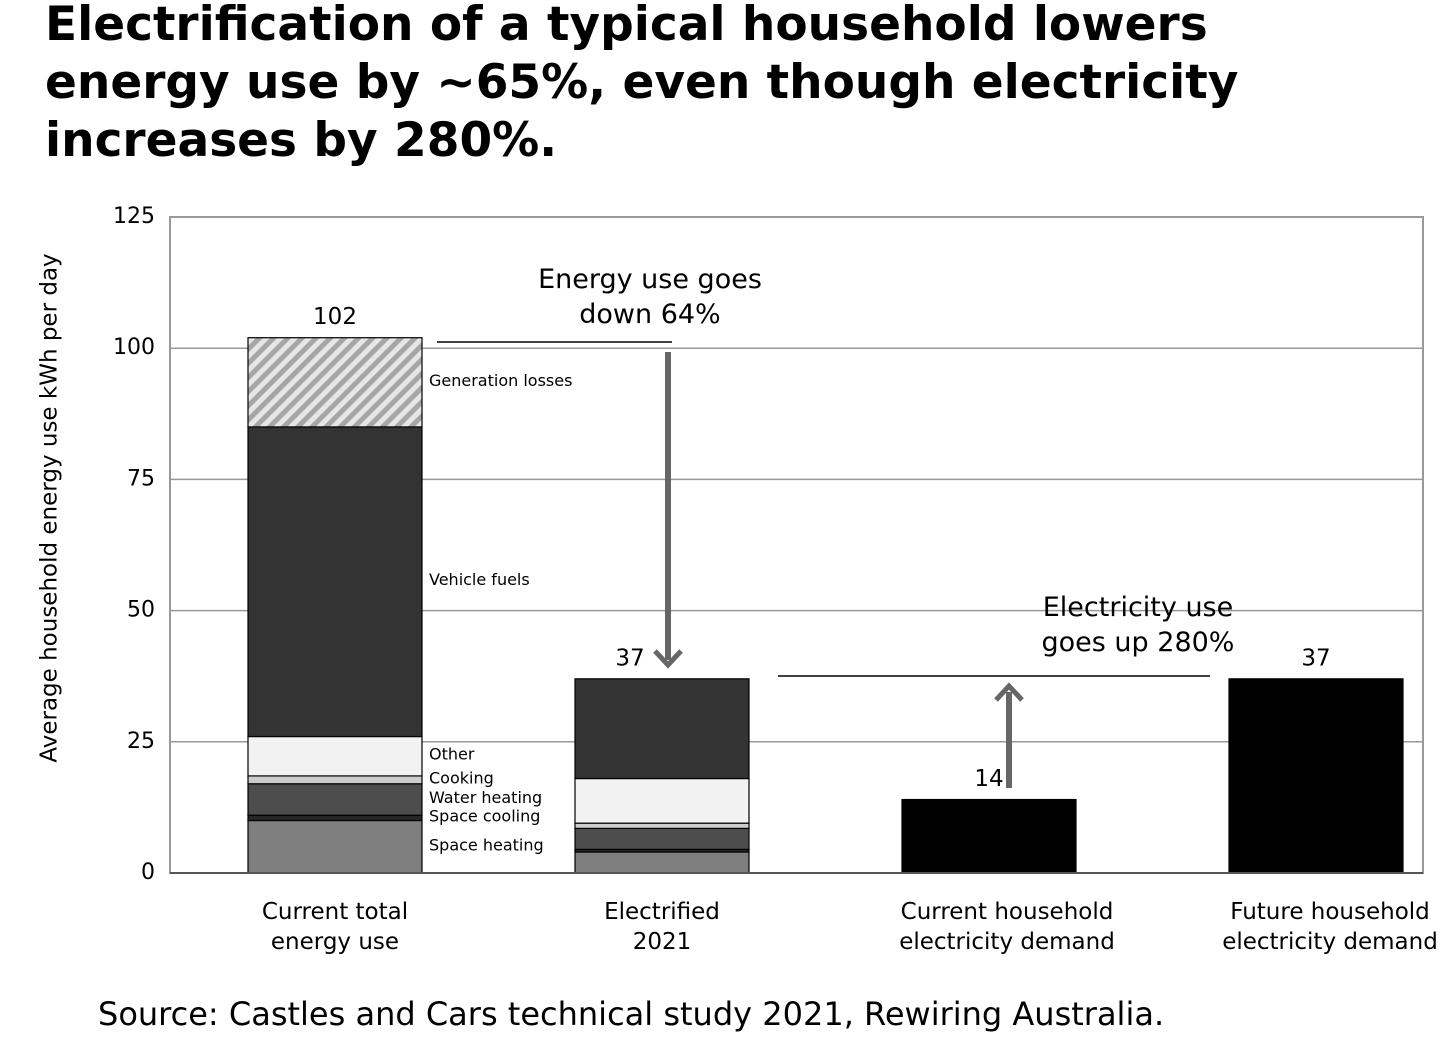 The width and height of the screenshot is (1456, 1039). What do you see at coordinates (452, 754) in the screenshot?
I see `segment-label: Other` at bounding box center [452, 754].